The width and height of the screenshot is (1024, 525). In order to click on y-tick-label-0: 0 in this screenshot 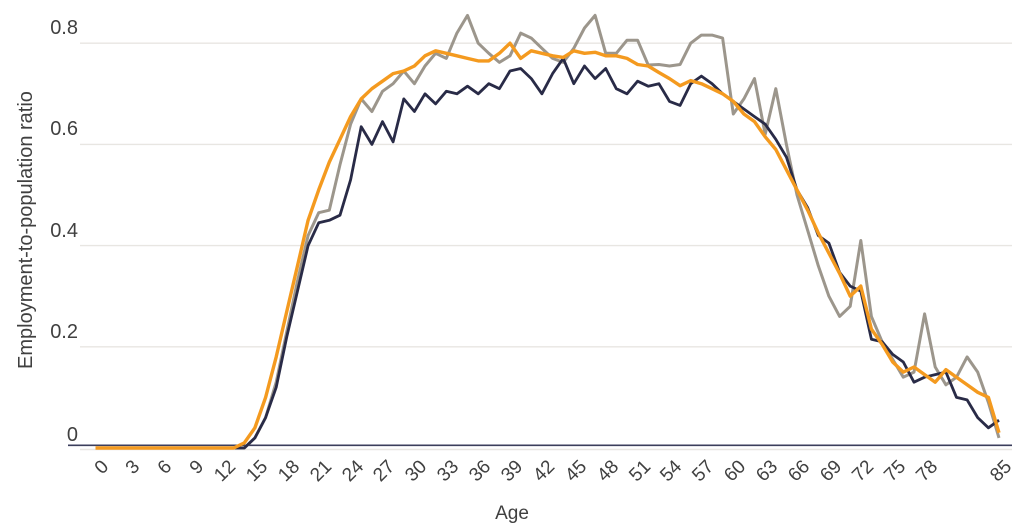, I will do `click(72, 434)`.